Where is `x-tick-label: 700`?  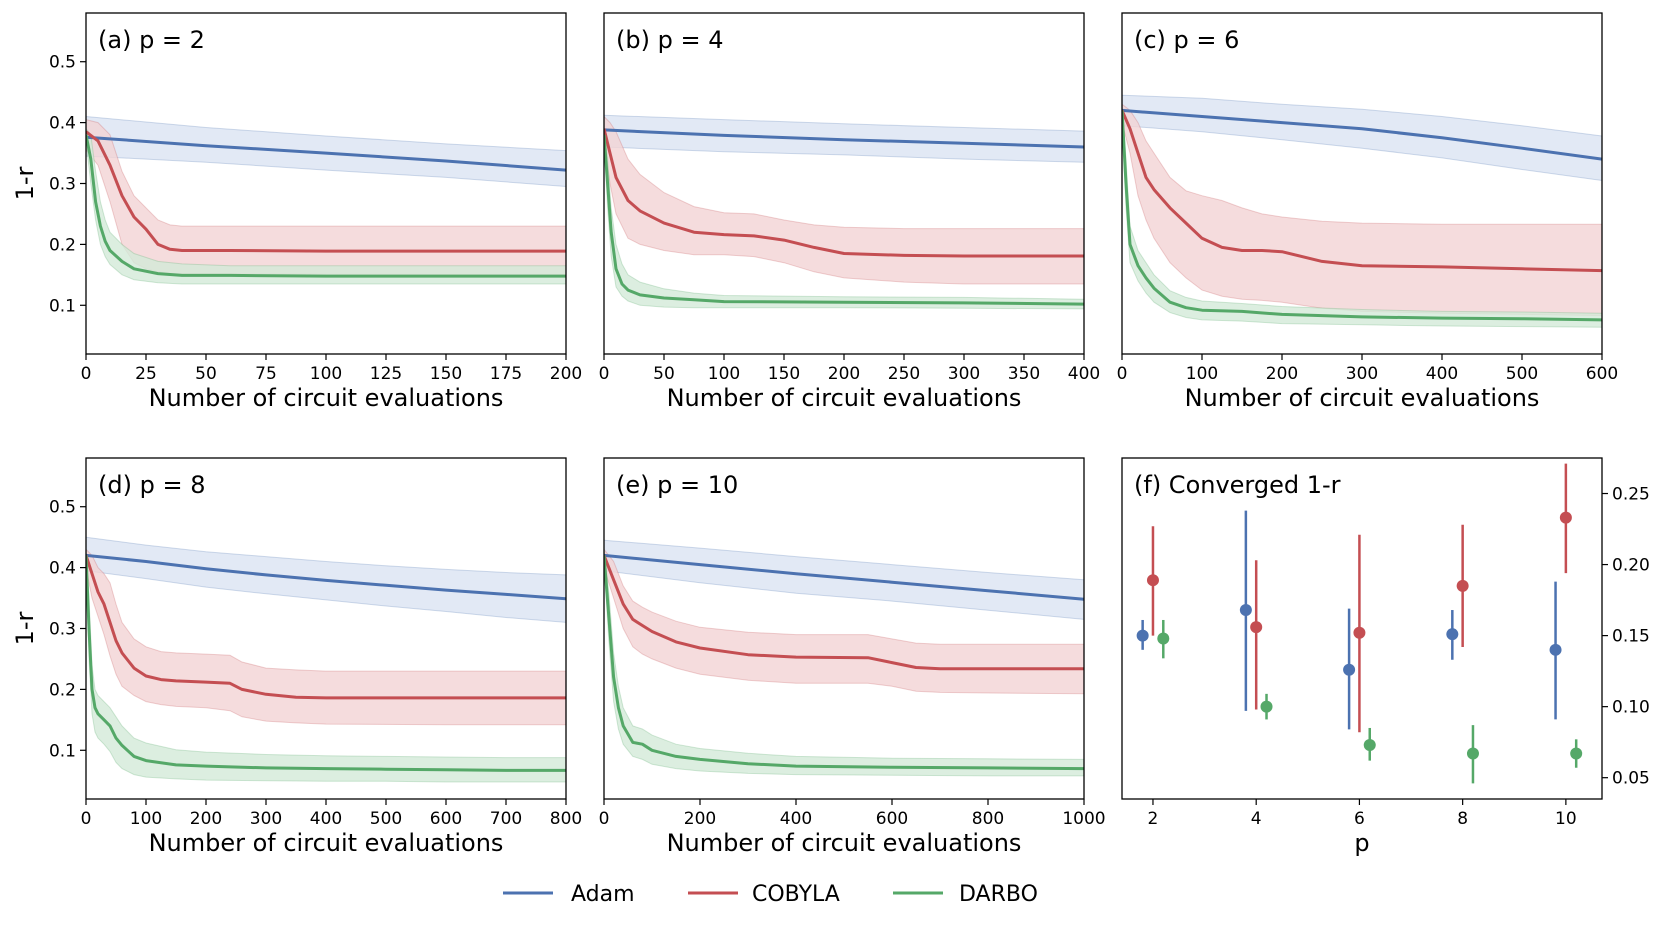 x-tick-label: 700 is located at coordinates (506, 819).